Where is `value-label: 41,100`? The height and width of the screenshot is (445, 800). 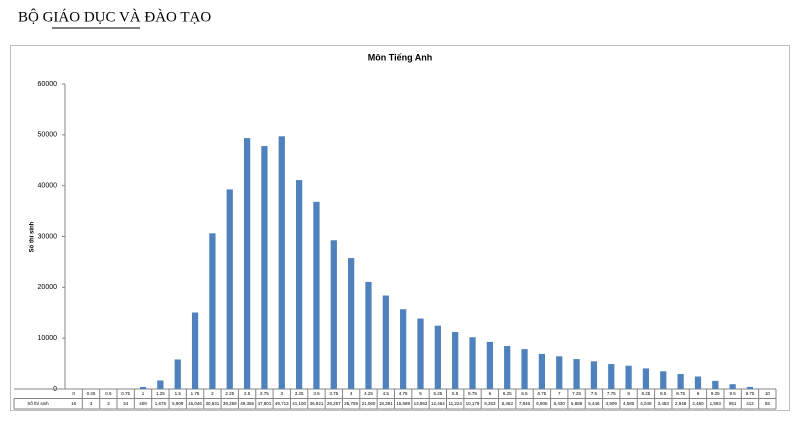
value-label: 41,100 is located at coordinates (299, 403).